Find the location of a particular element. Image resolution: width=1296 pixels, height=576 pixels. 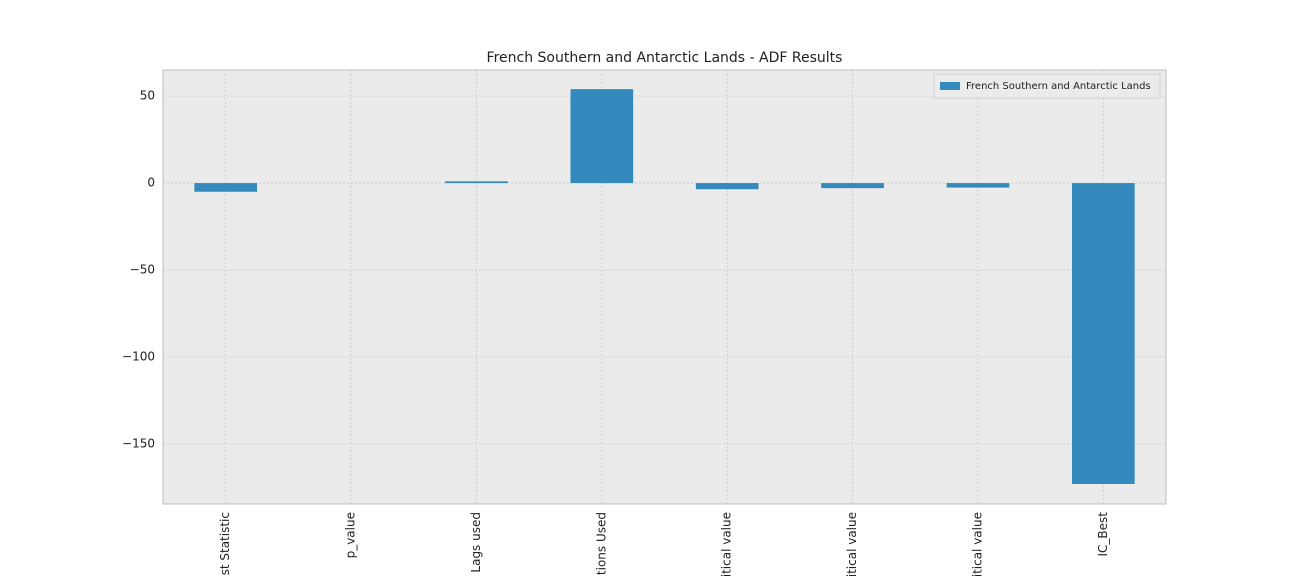

legend: French Southern and Antarctic Lands is located at coordinates (1047, 86).